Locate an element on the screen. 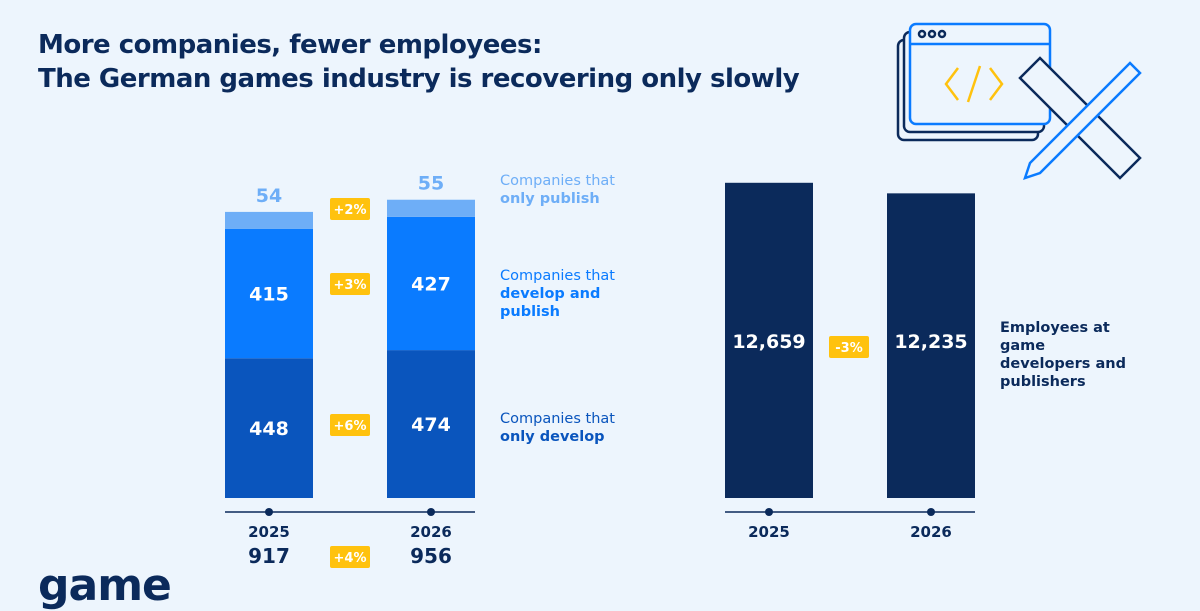 The width and height of the screenshot is (1200, 611). change-badge-label: +6% is located at coordinates (350, 426).